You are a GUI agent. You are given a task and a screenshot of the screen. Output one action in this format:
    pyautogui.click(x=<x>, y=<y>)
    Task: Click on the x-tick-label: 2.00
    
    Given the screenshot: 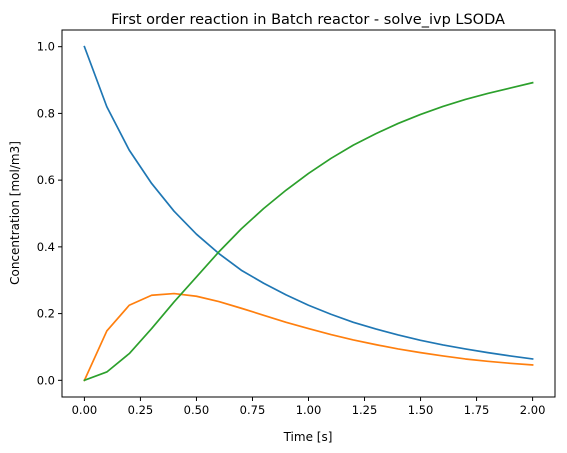 What is the action you would take?
    pyautogui.click(x=533, y=410)
    